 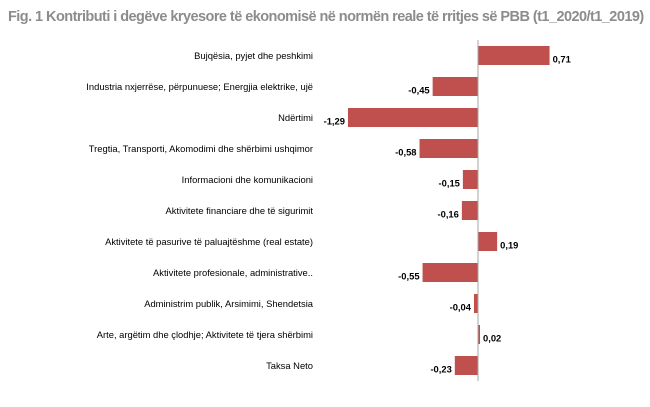 I want to click on value-label: 0,19, so click(x=509, y=245).